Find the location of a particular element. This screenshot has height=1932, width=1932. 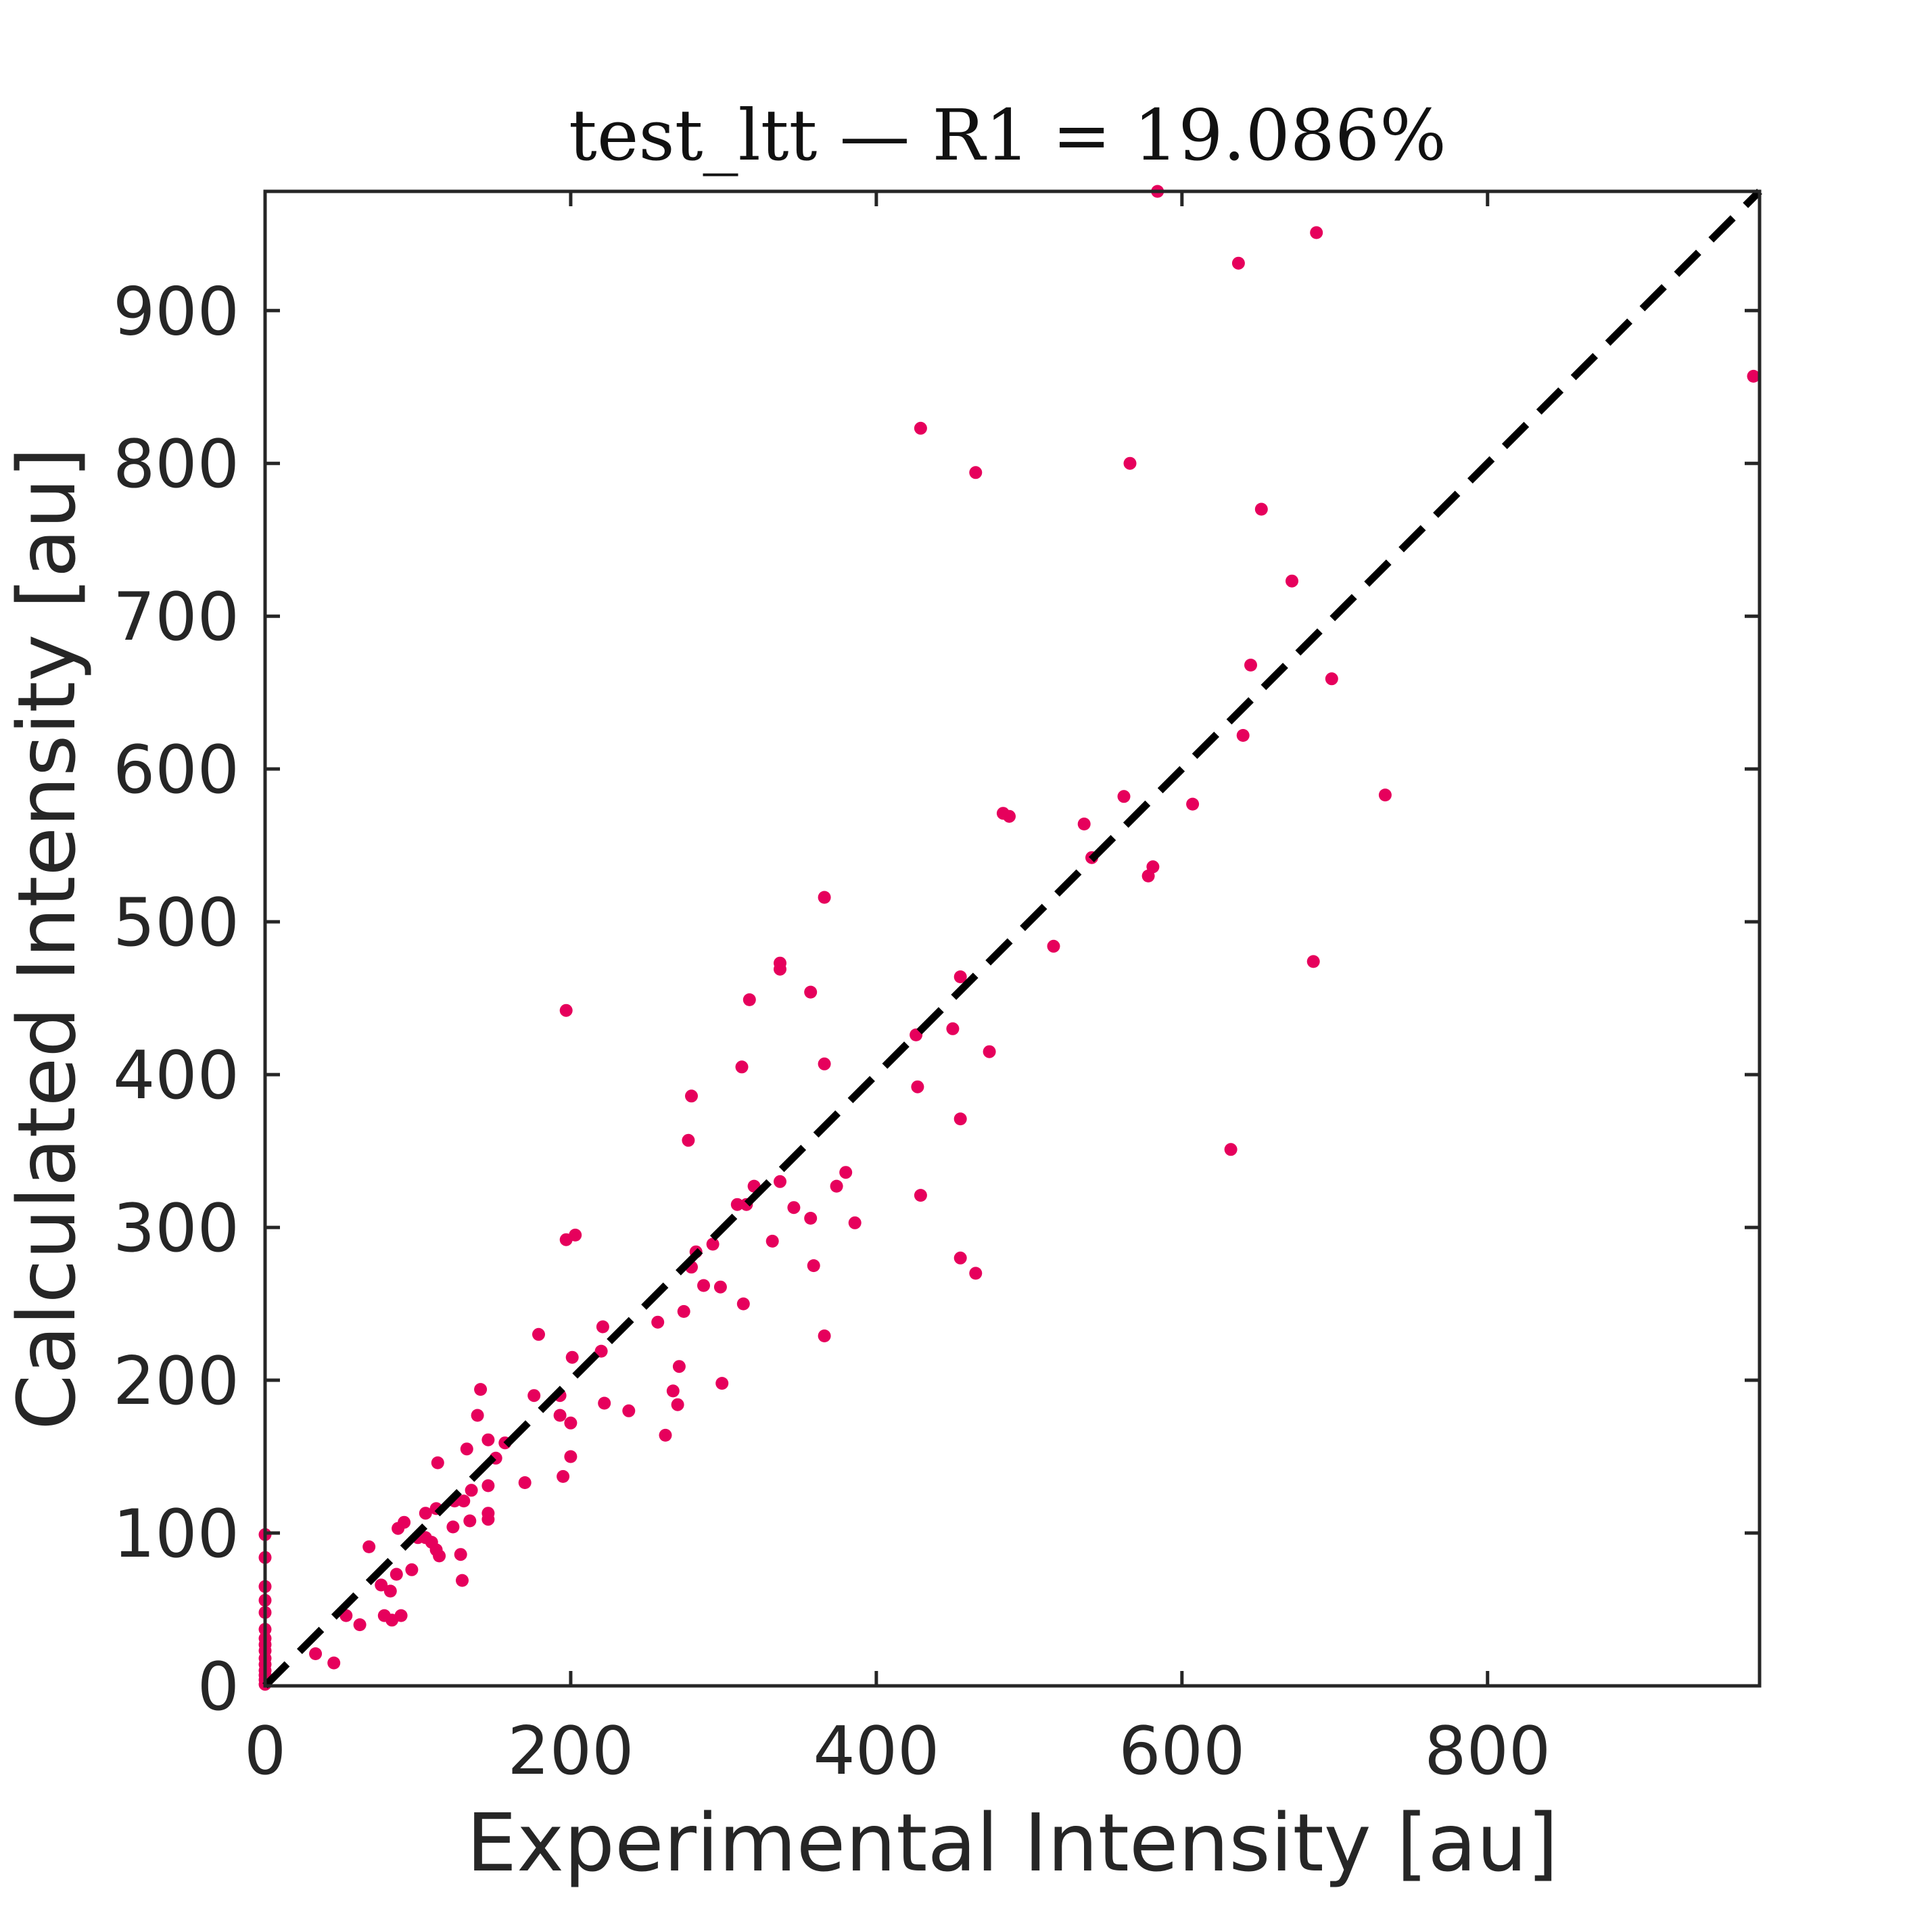

y-axis-label: Calculated Intensity [au] is located at coordinates (46, 938).